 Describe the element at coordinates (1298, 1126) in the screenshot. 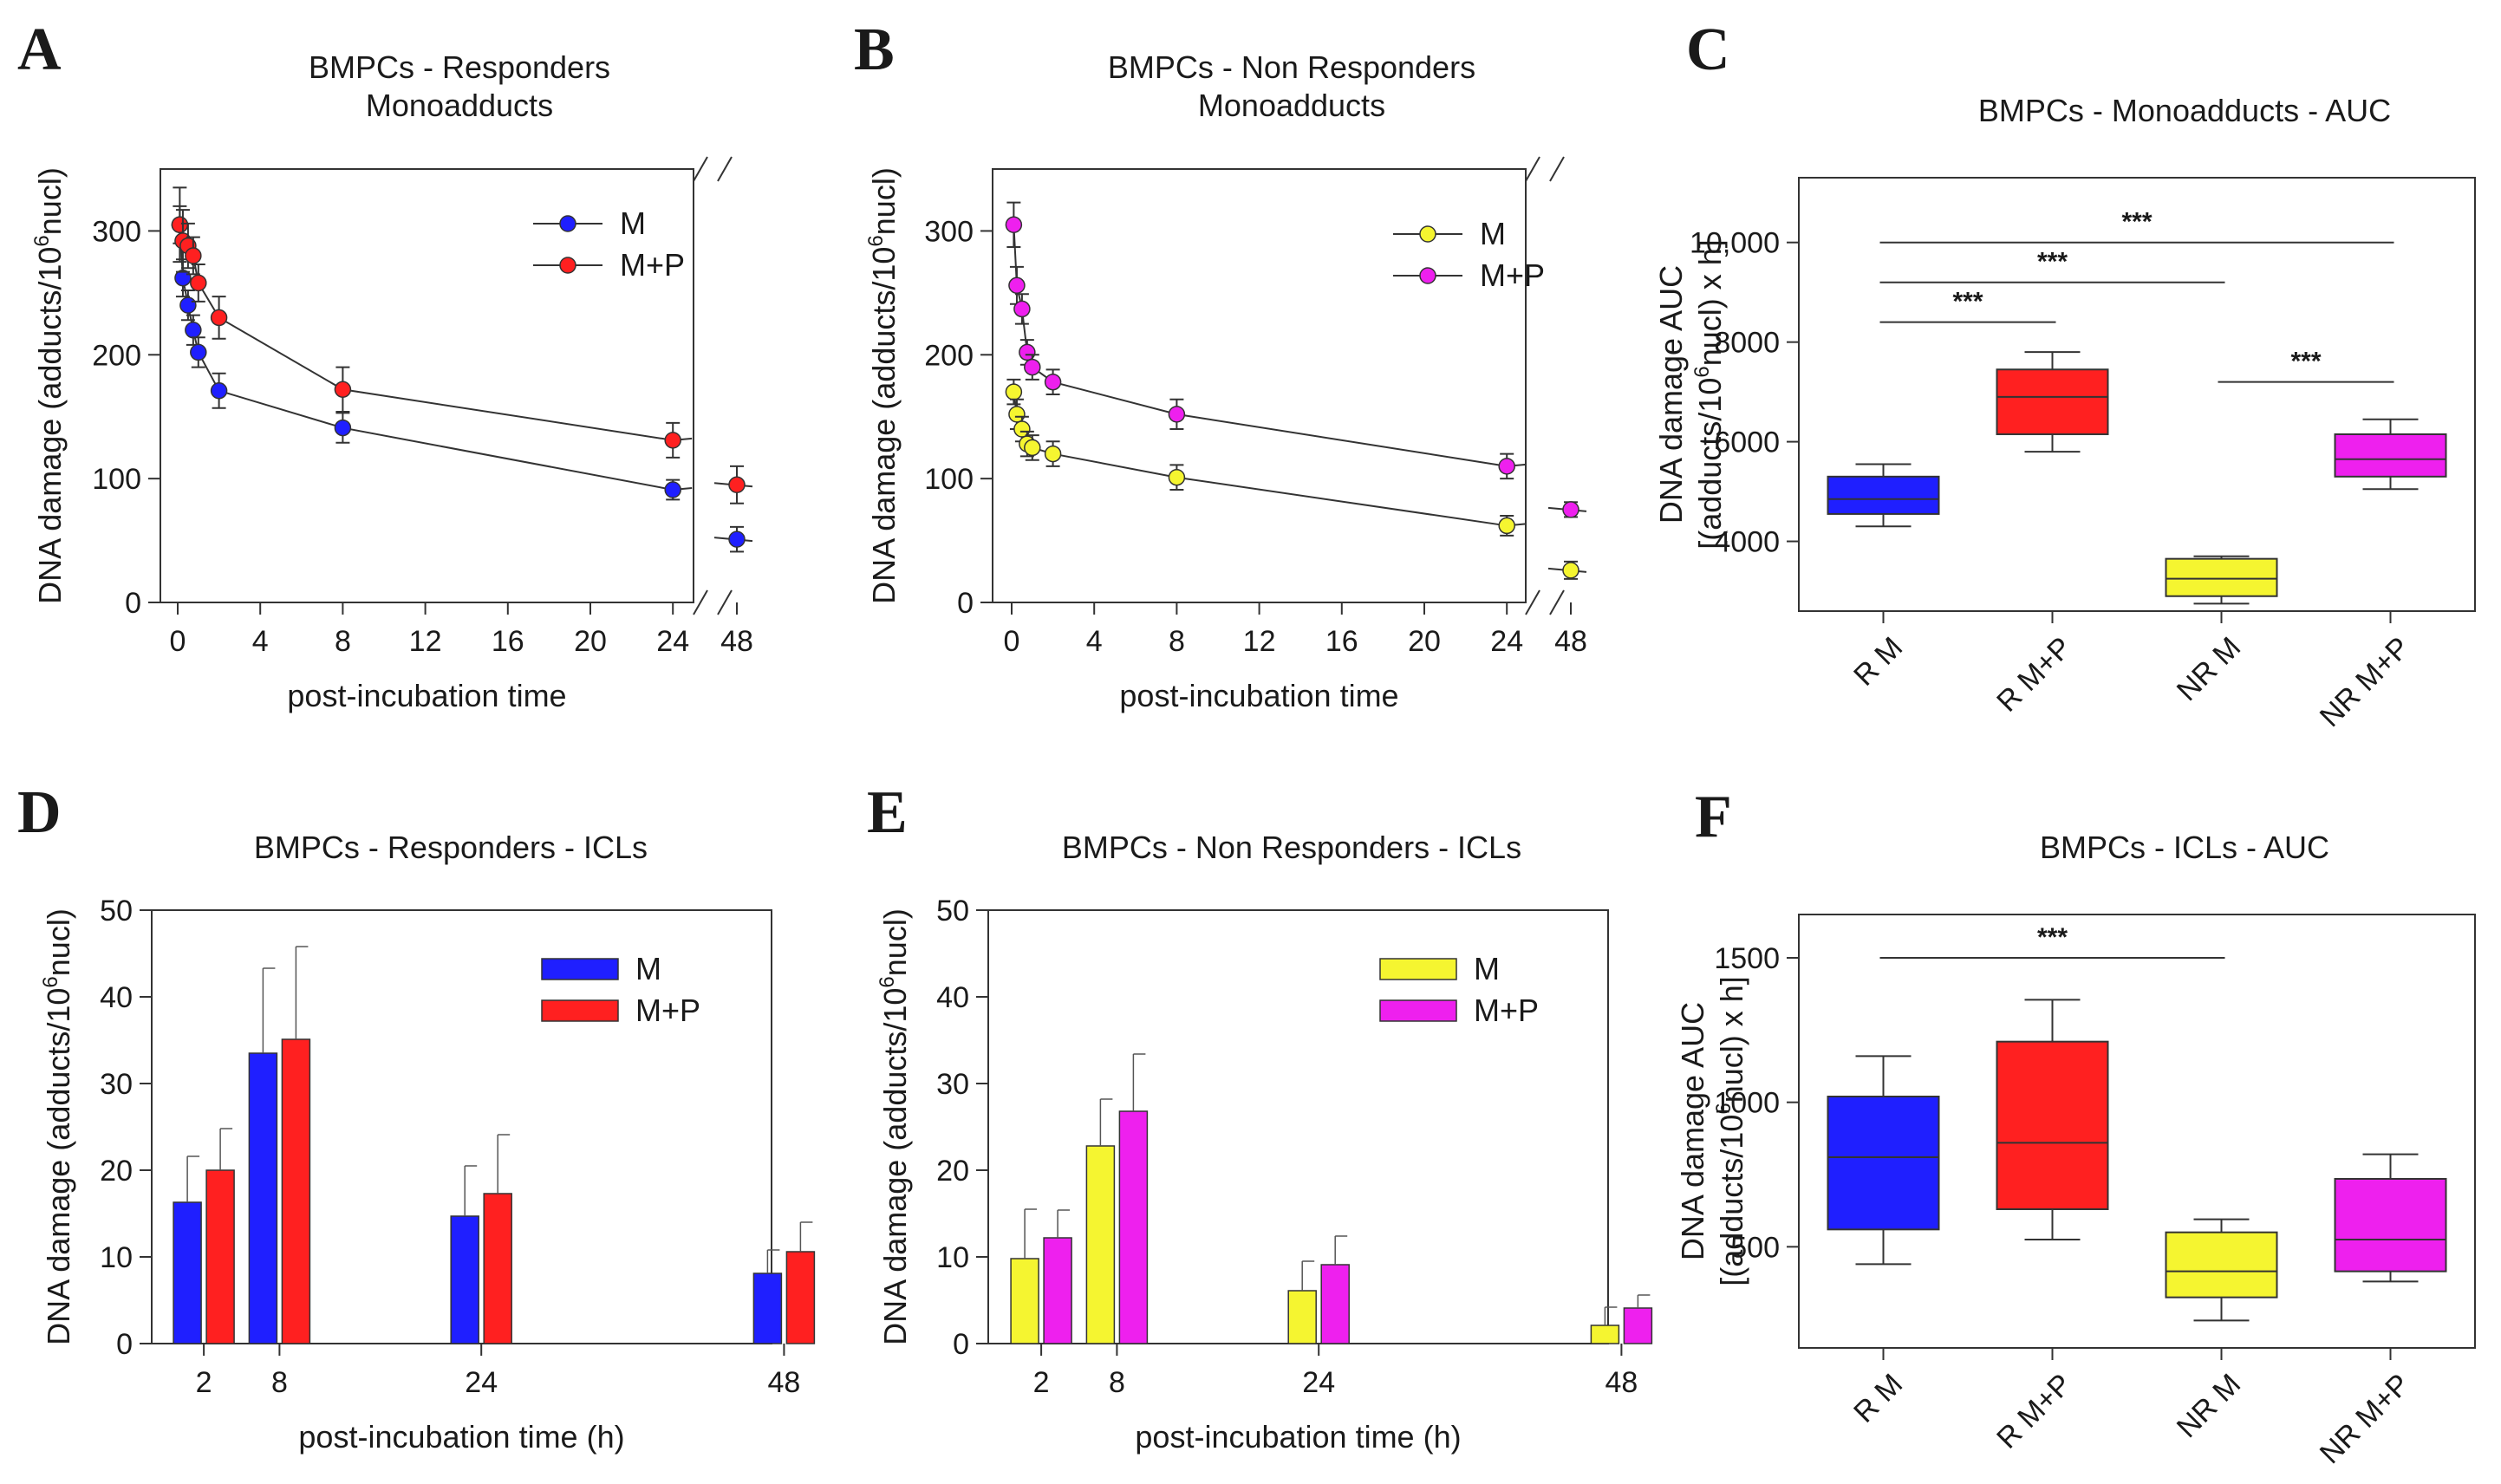

I see `plot-frame` at that location.